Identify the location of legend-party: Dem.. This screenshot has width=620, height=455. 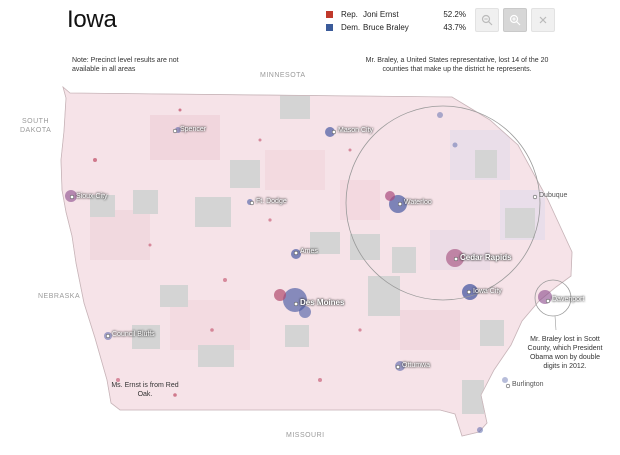
(351, 27).